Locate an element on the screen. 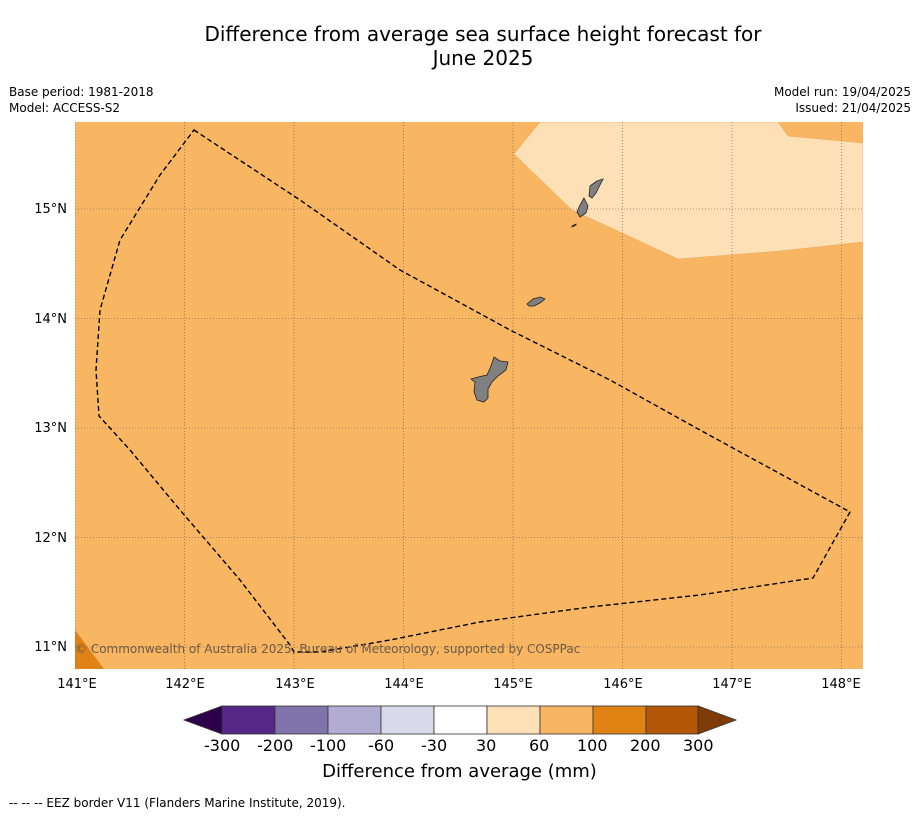 Image resolution: width=919 pixels, height=816 pixels. island-tinian is located at coordinates (582, 207).